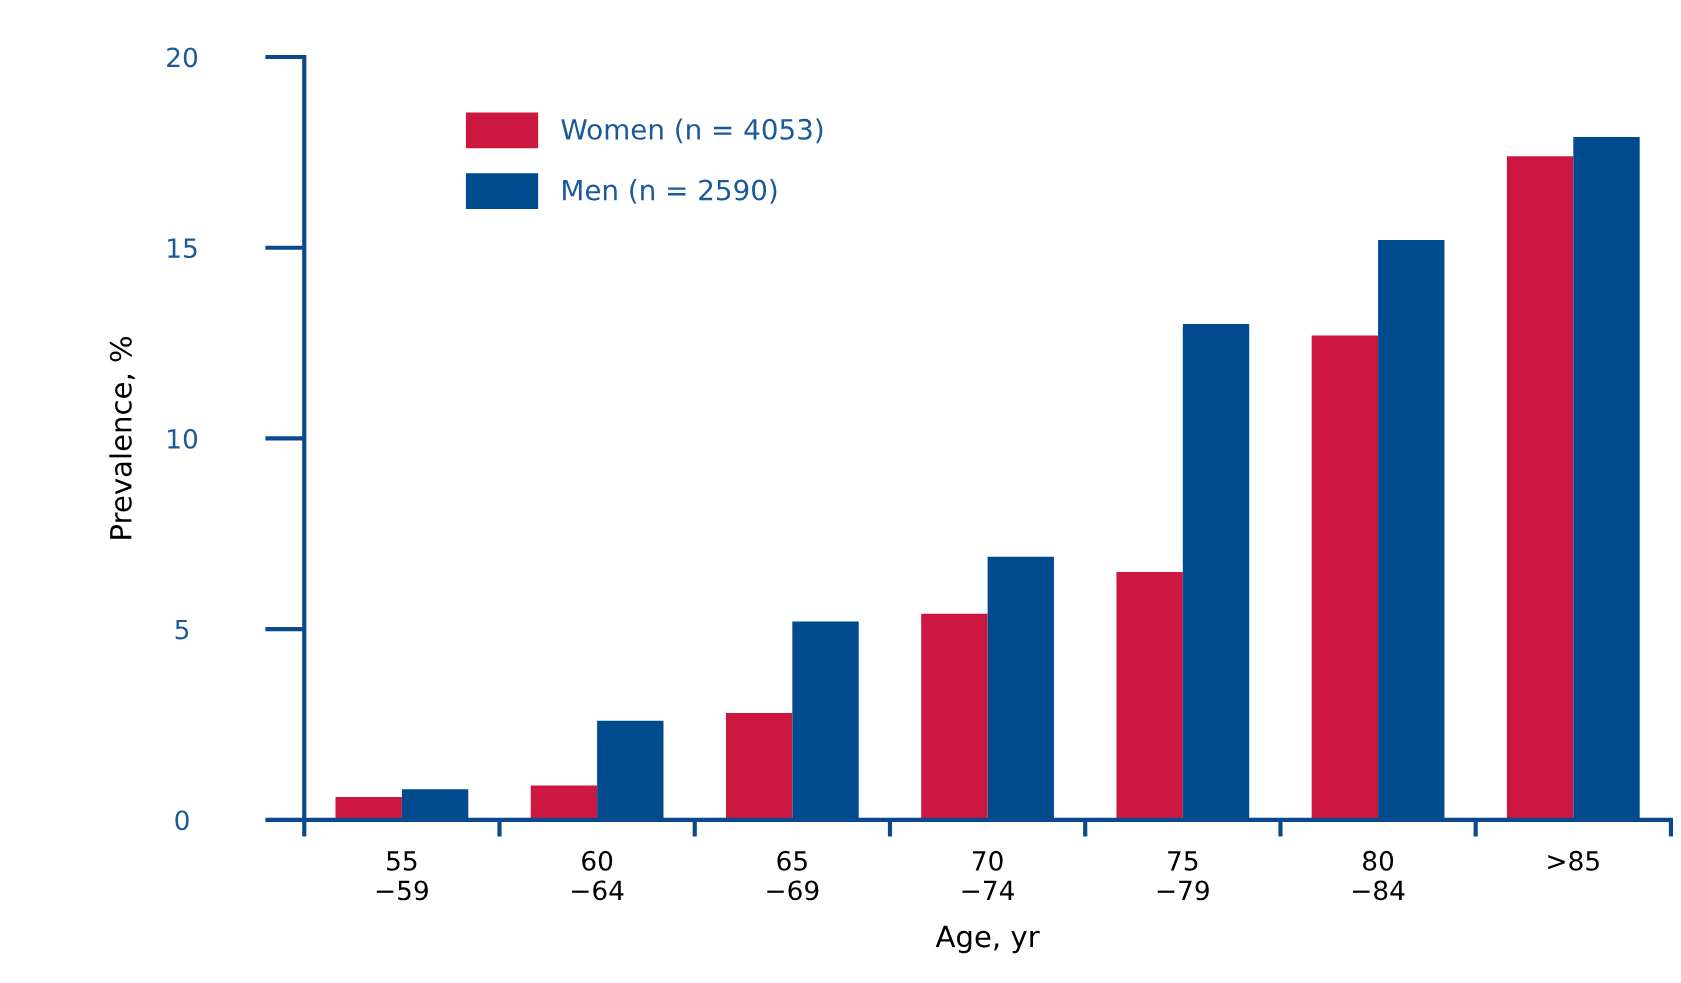 This screenshot has height=983, width=1681. What do you see at coordinates (182, 820) in the screenshot?
I see `y-tick-label: 0` at bounding box center [182, 820].